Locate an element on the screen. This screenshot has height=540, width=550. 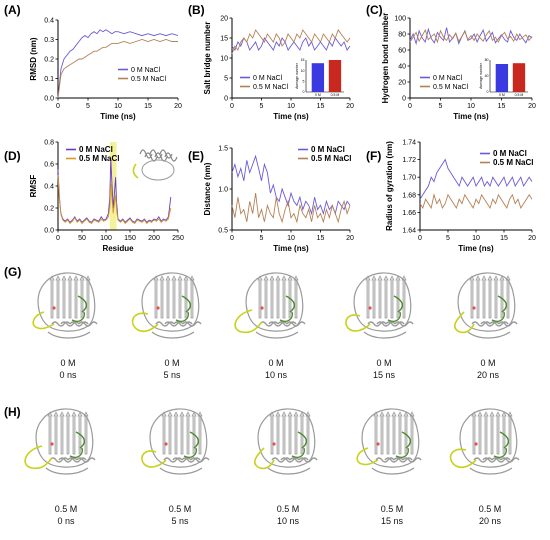
inset-tick-label: 10 is located at coordinates (303, 71).